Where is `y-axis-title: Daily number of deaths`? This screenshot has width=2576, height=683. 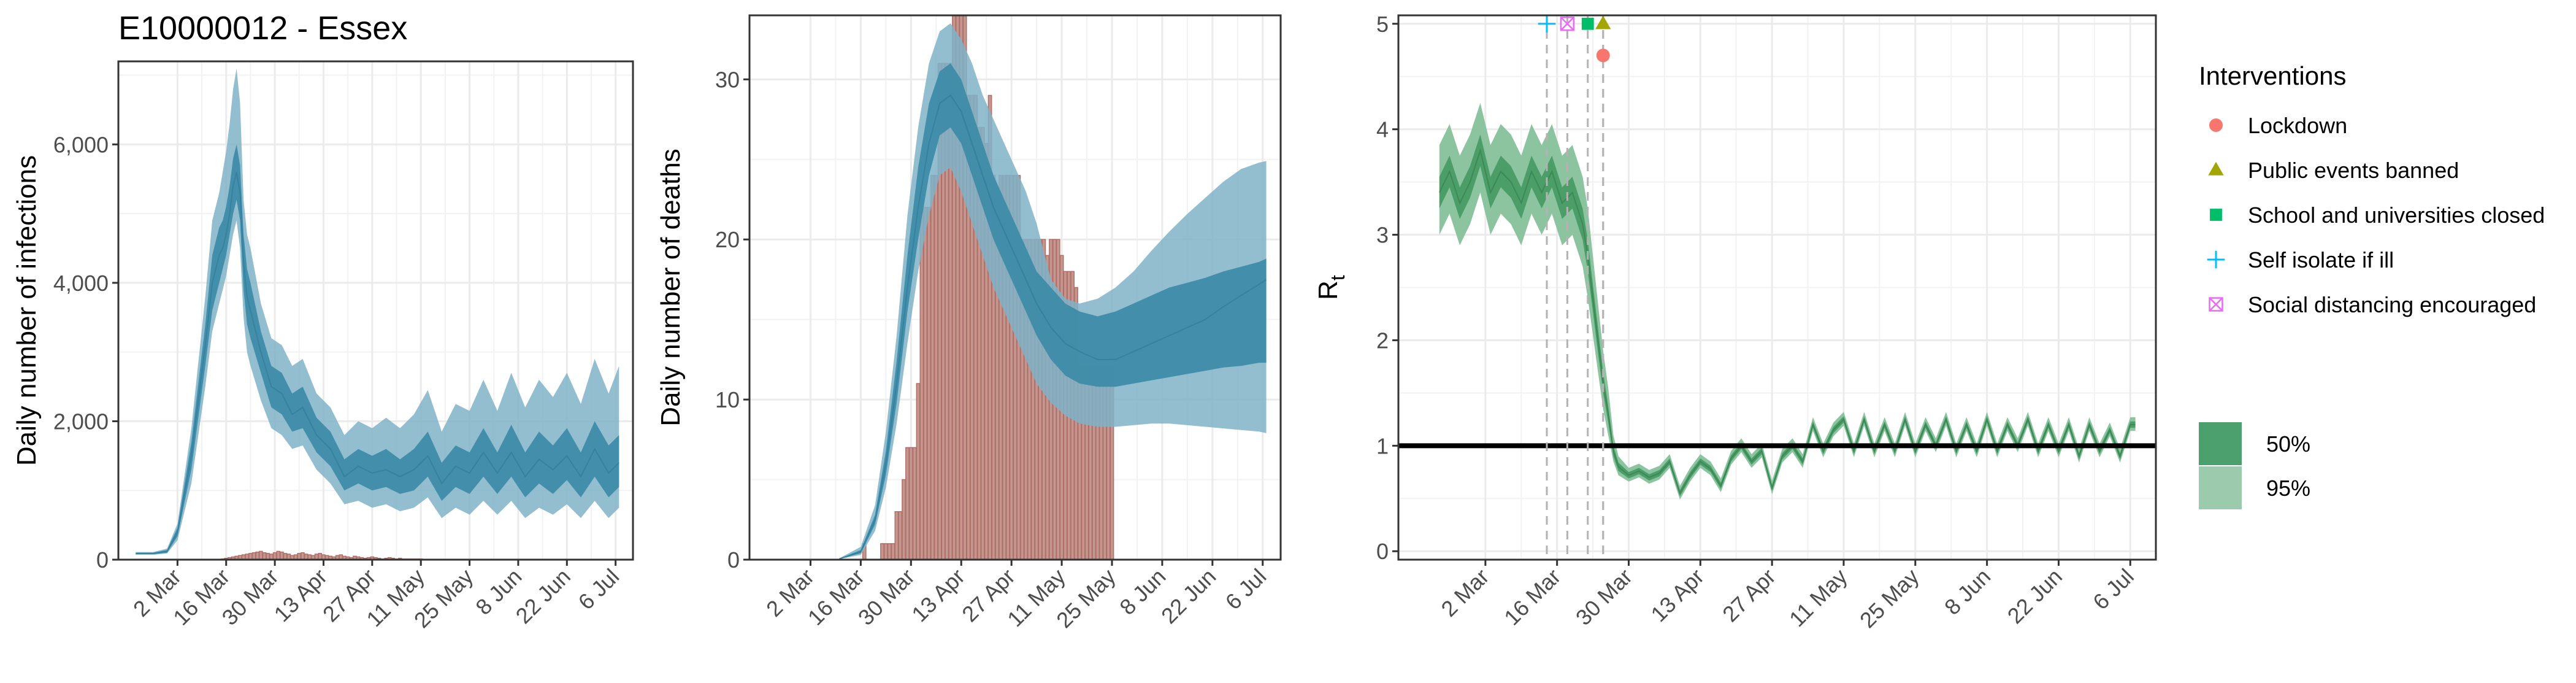 y-axis-title: Daily number of deaths is located at coordinates (671, 287).